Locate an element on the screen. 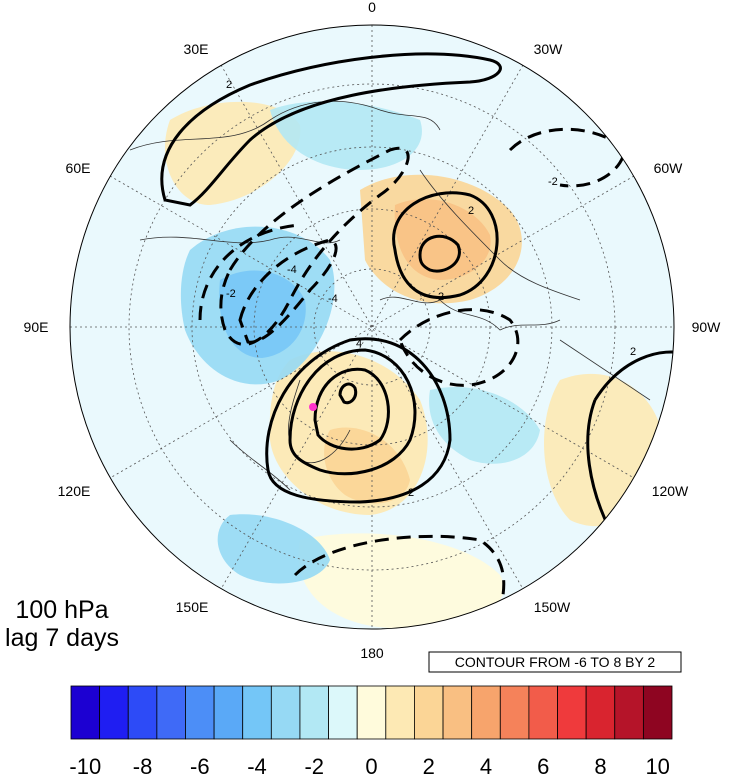  colorbar-tick-label: -2 is located at coordinates (314, 766).